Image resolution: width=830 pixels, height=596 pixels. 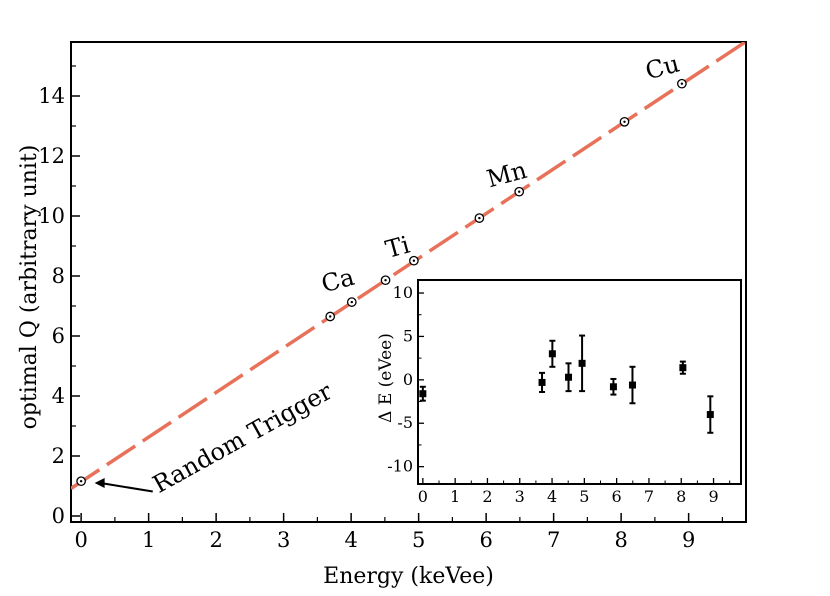 I want to click on x-tick-label: 9, so click(x=688, y=540).